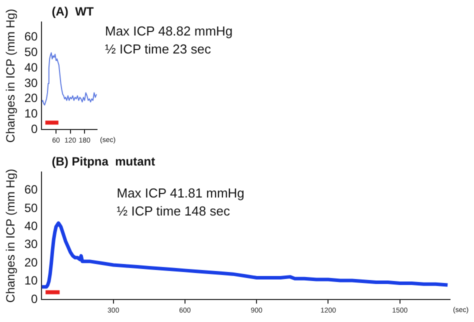 Image resolution: width=474 pixels, height=322 pixels. Describe the element at coordinates (104, 161) in the screenshot. I see `chart-title: (B) Pitpna mutant` at that location.